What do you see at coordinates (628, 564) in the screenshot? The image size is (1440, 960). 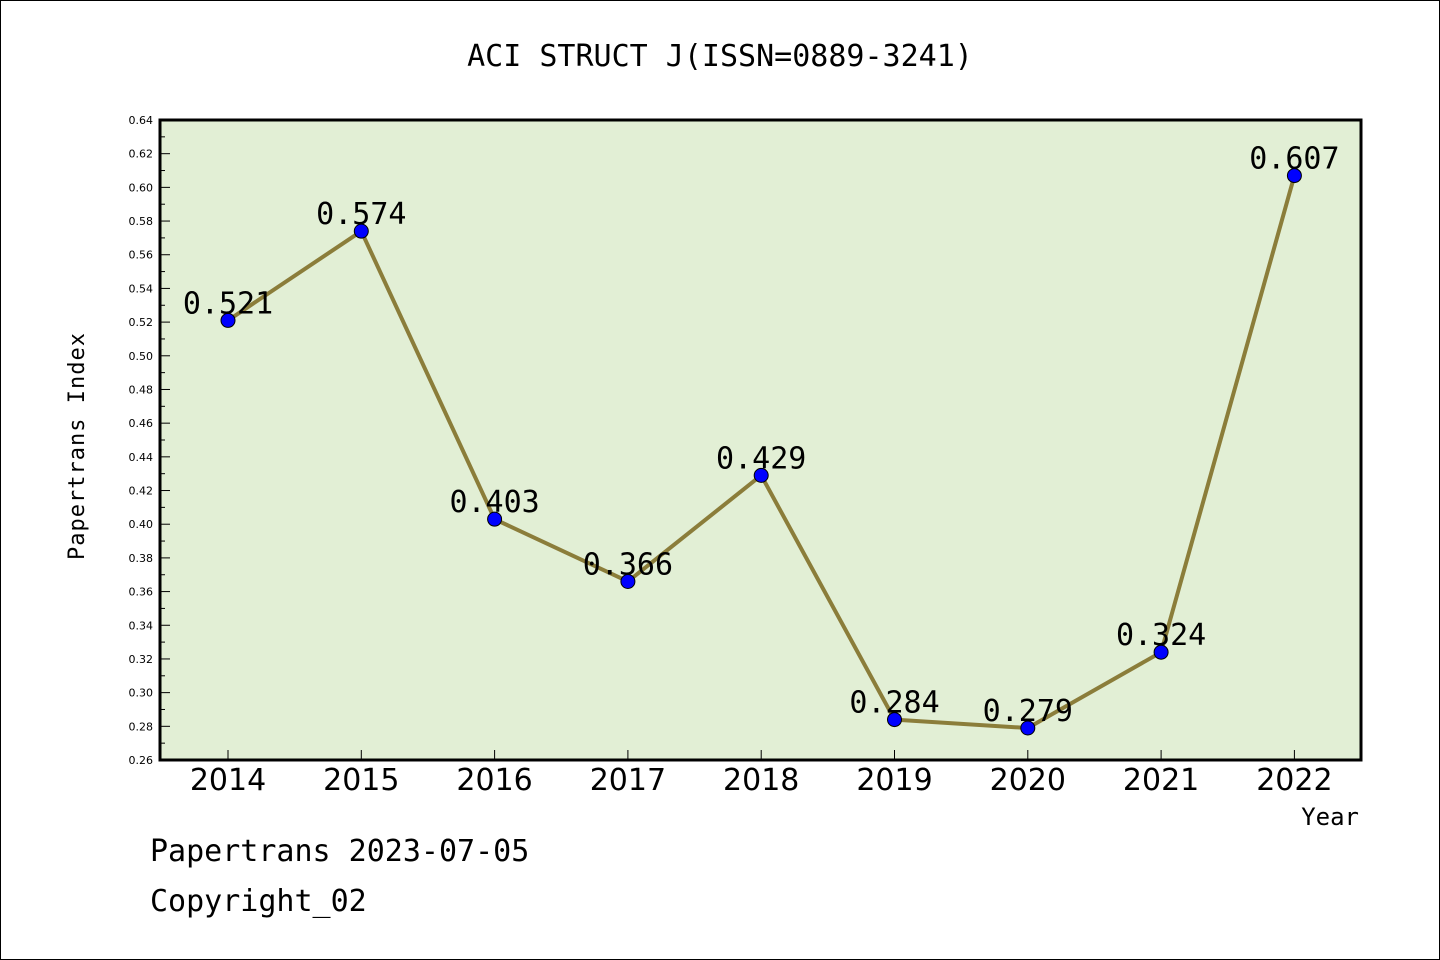 I see `data-label: 0.366` at bounding box center [628, 564].